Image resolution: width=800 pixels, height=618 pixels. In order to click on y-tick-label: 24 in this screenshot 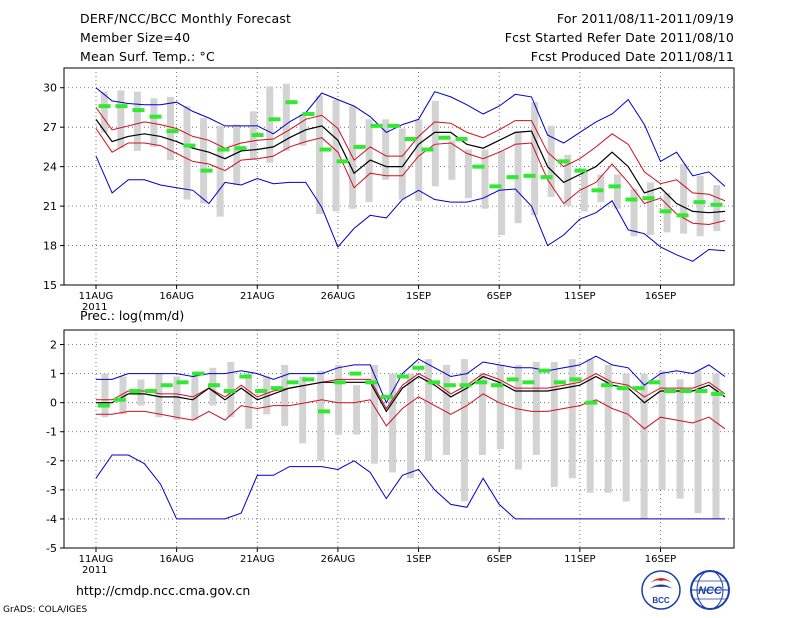, I will do `click(50, 167)`.